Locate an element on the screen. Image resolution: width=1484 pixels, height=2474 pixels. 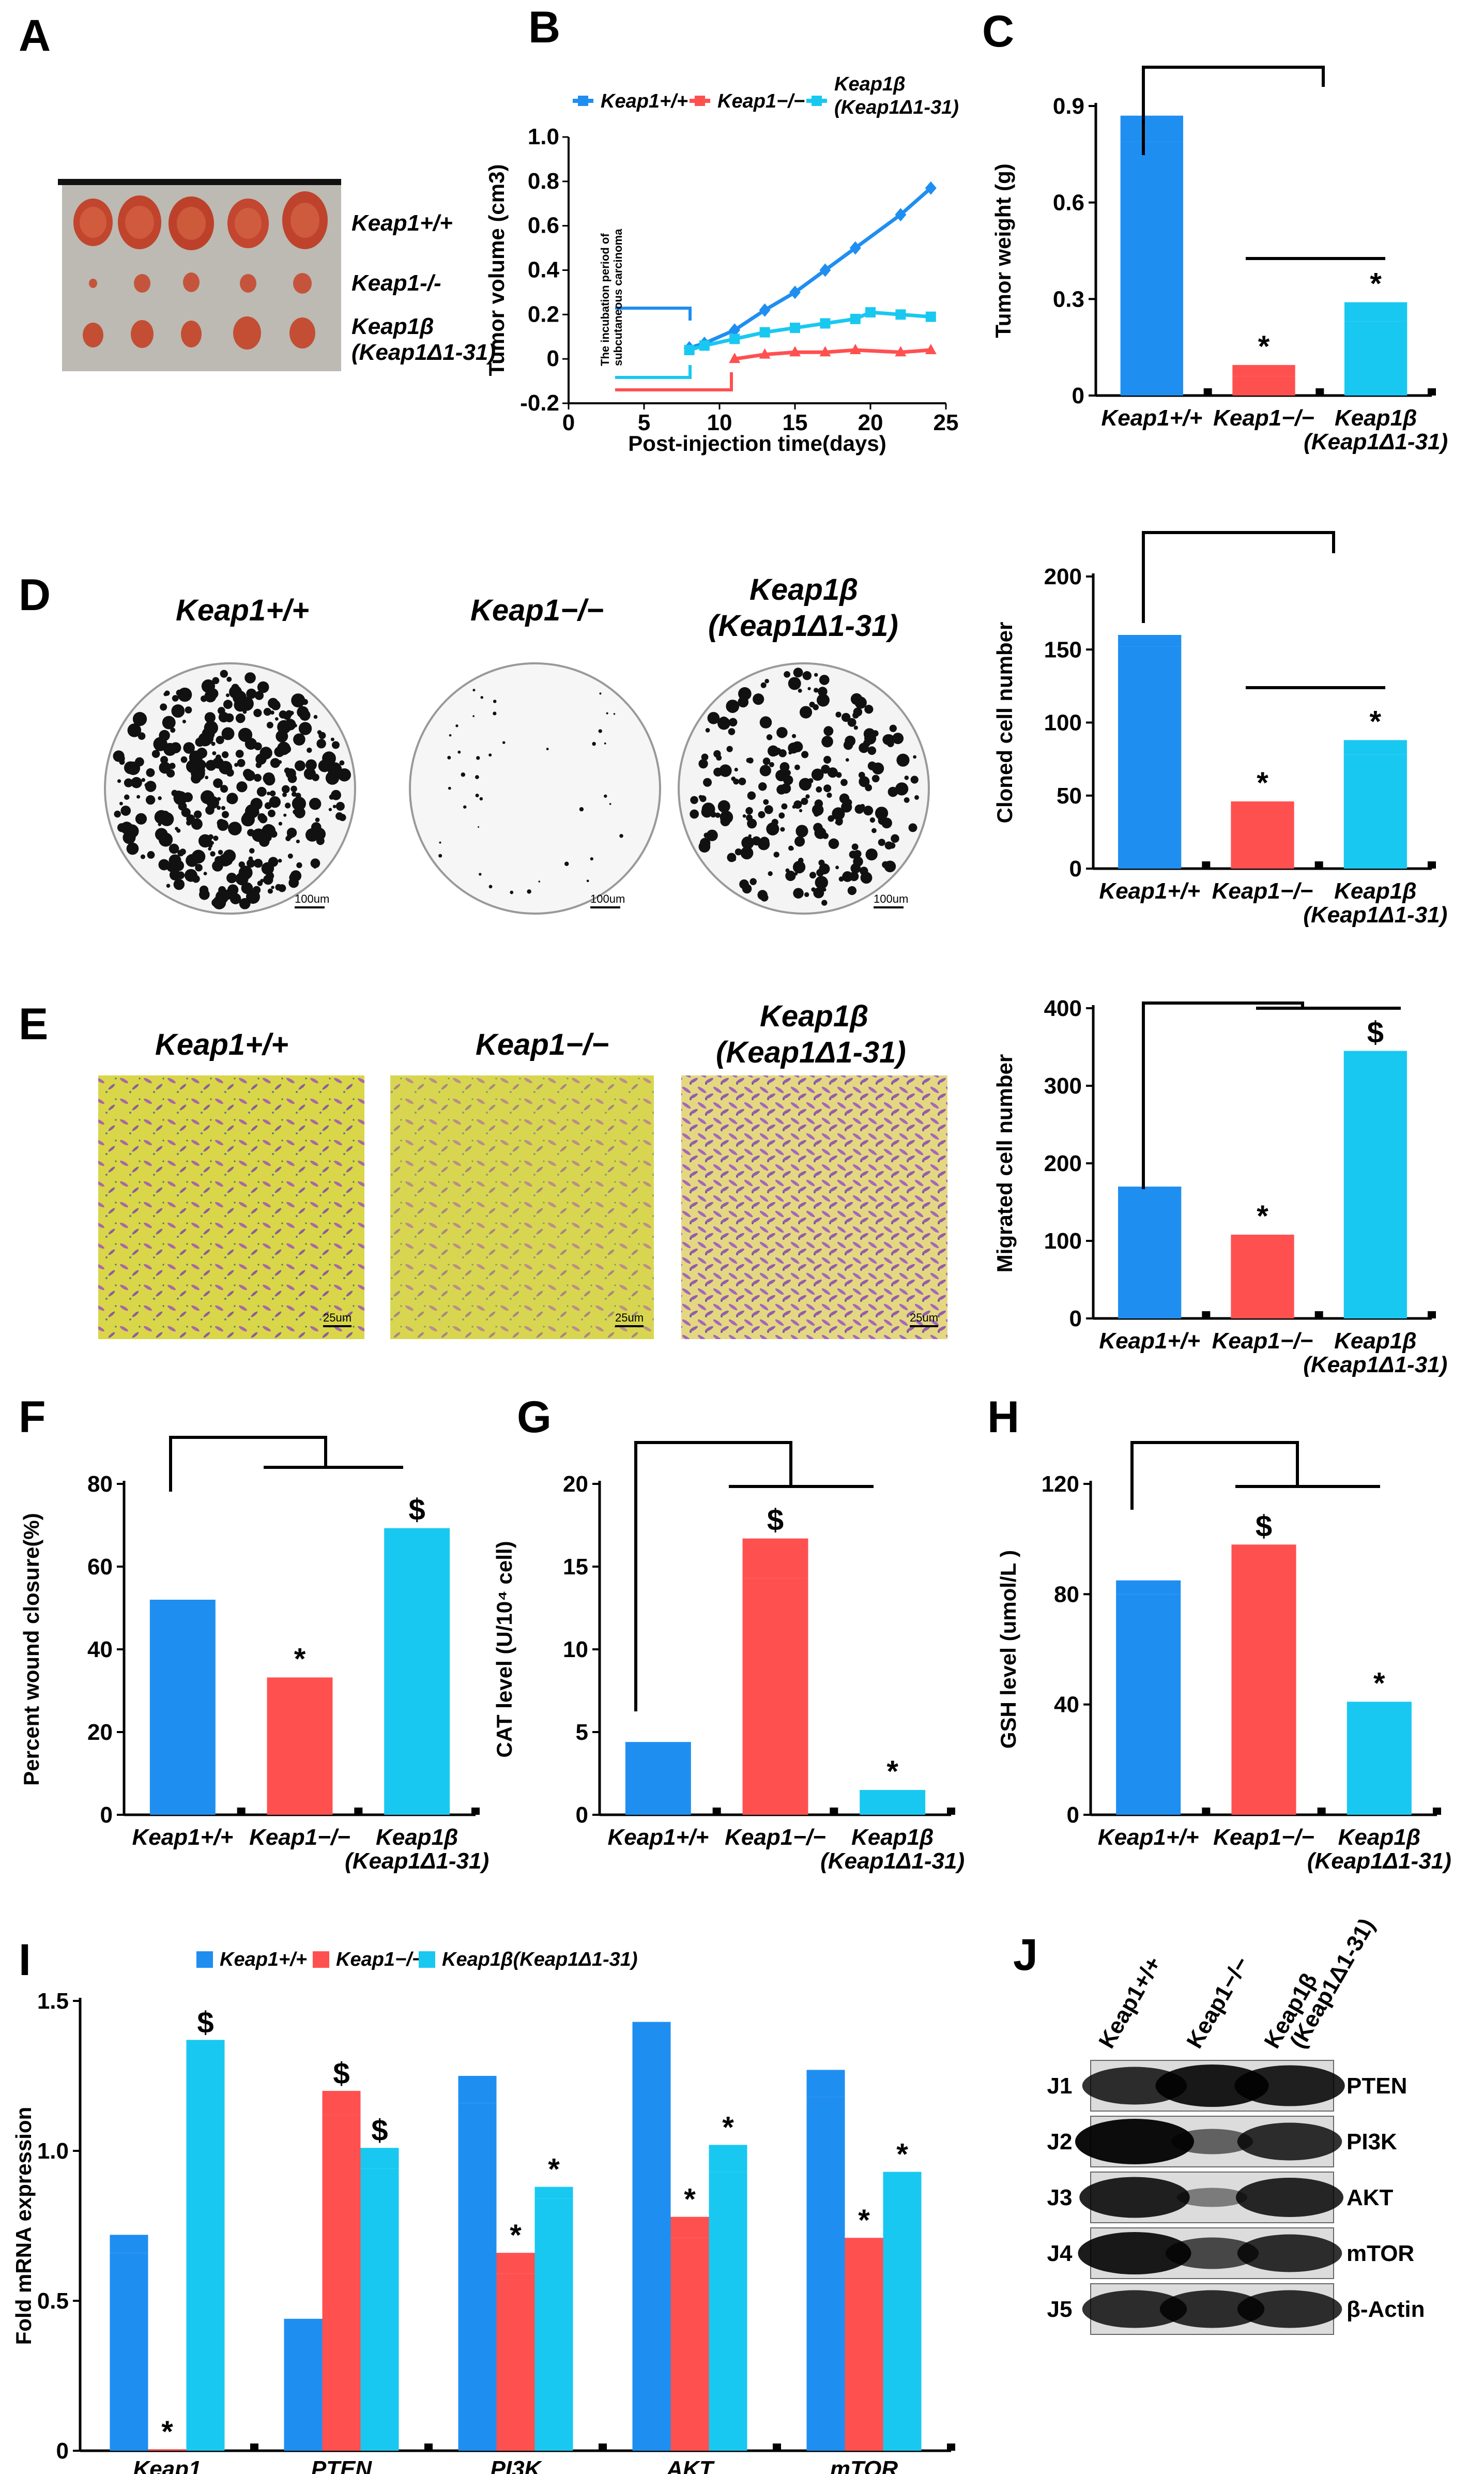
scale-label-d-1: 100um is located at coordinates (312, 899).